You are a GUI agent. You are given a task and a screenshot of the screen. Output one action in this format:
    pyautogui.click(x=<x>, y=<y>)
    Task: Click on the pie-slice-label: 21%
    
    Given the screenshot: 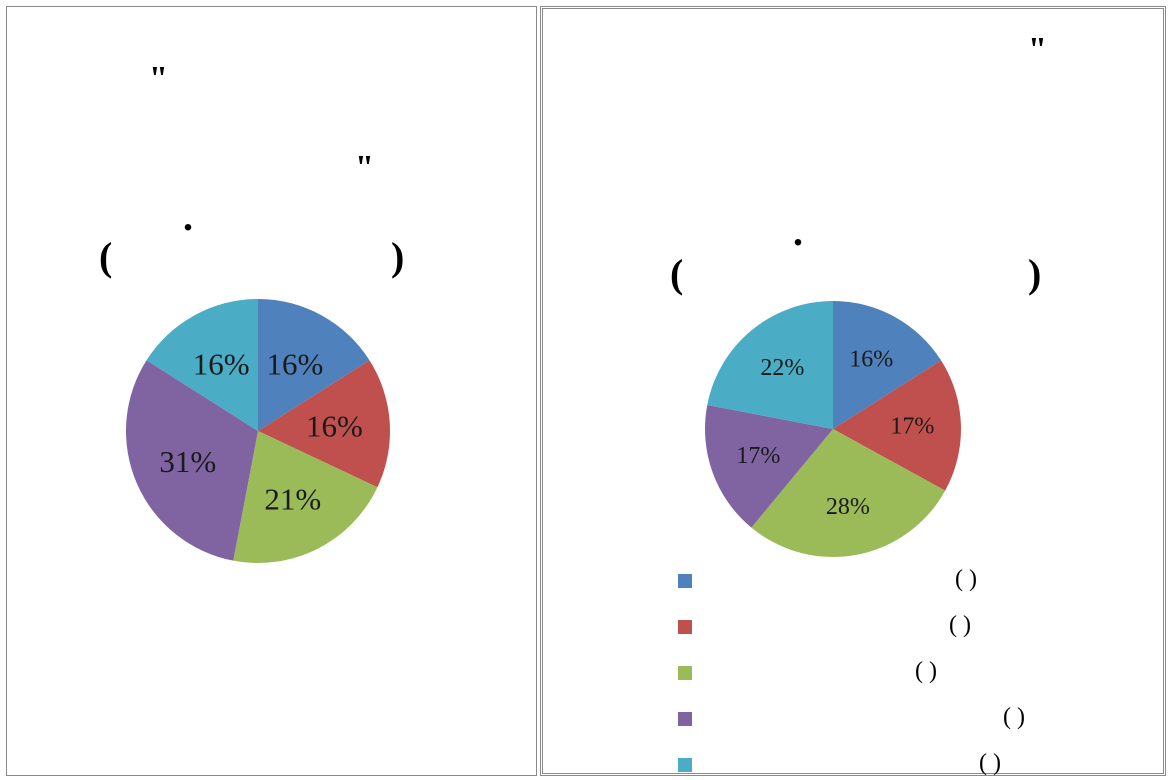 What is the action you would take?
    pyautogui.click(x=292, y=499)
    